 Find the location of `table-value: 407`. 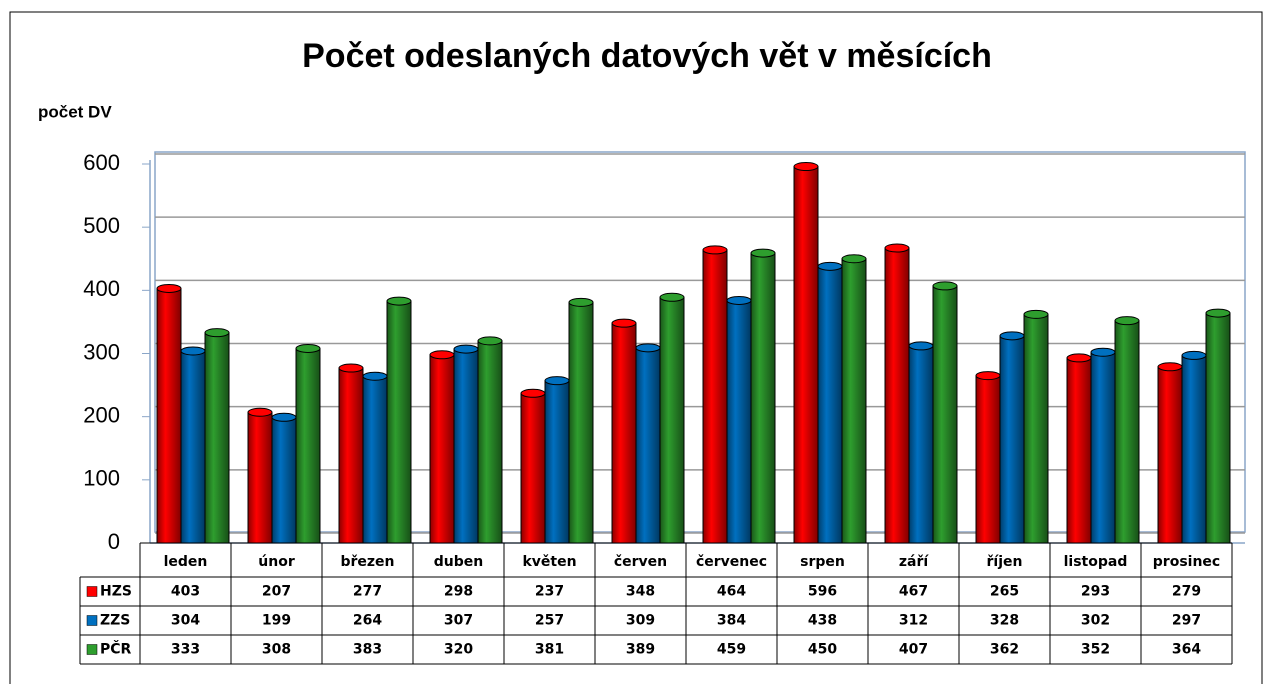

table-value: 407 is located at coordinates (913, 650).